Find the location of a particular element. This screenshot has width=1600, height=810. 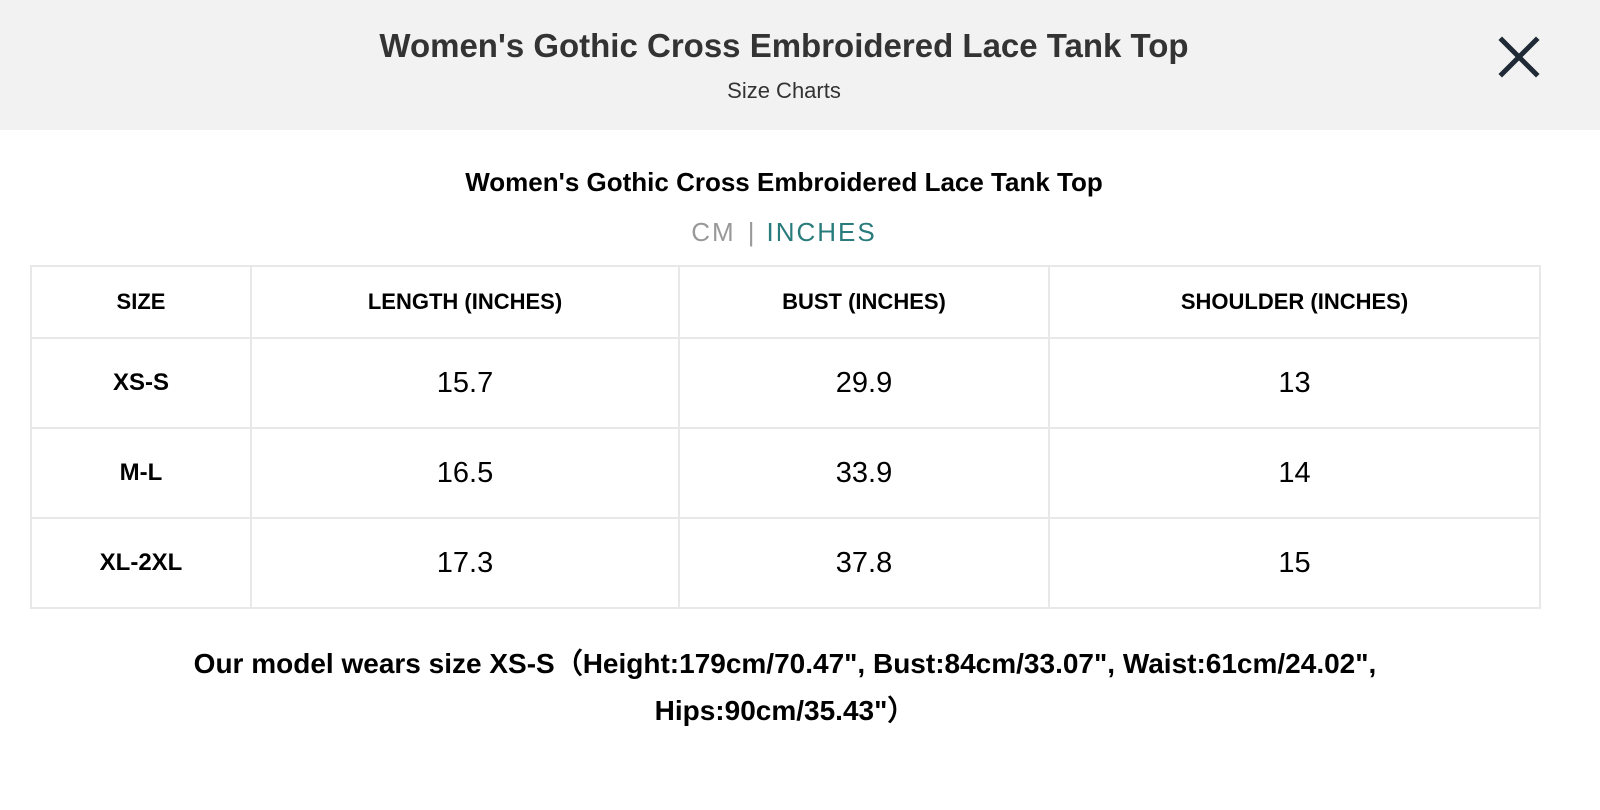

column-header-bust: BUST (INCHES) is located at coordinates (864, 302).